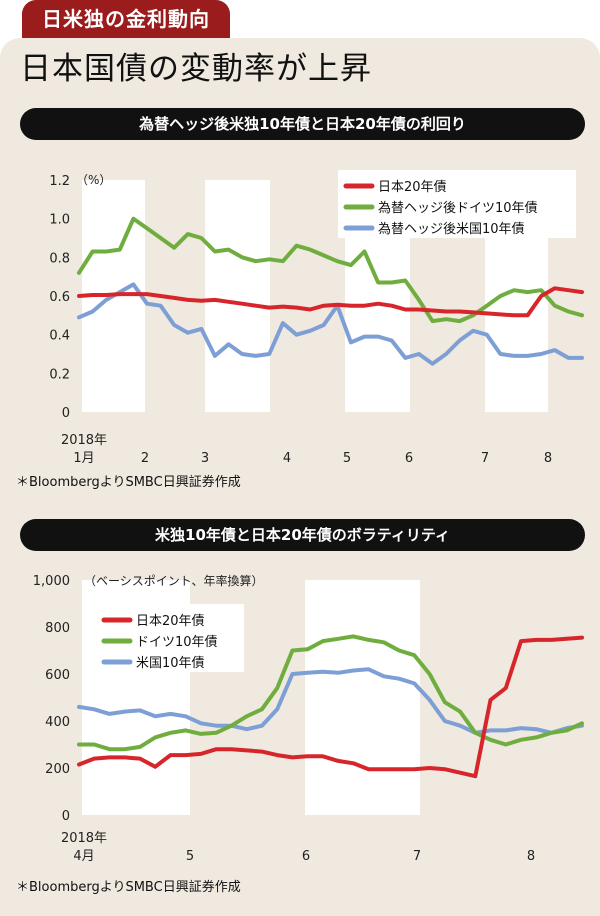 The image size is (600, 916). What do you see at coordinates (145, 458) in the screenshot?
I see `x-tick-label: 2` at bounding box center [145, 458].